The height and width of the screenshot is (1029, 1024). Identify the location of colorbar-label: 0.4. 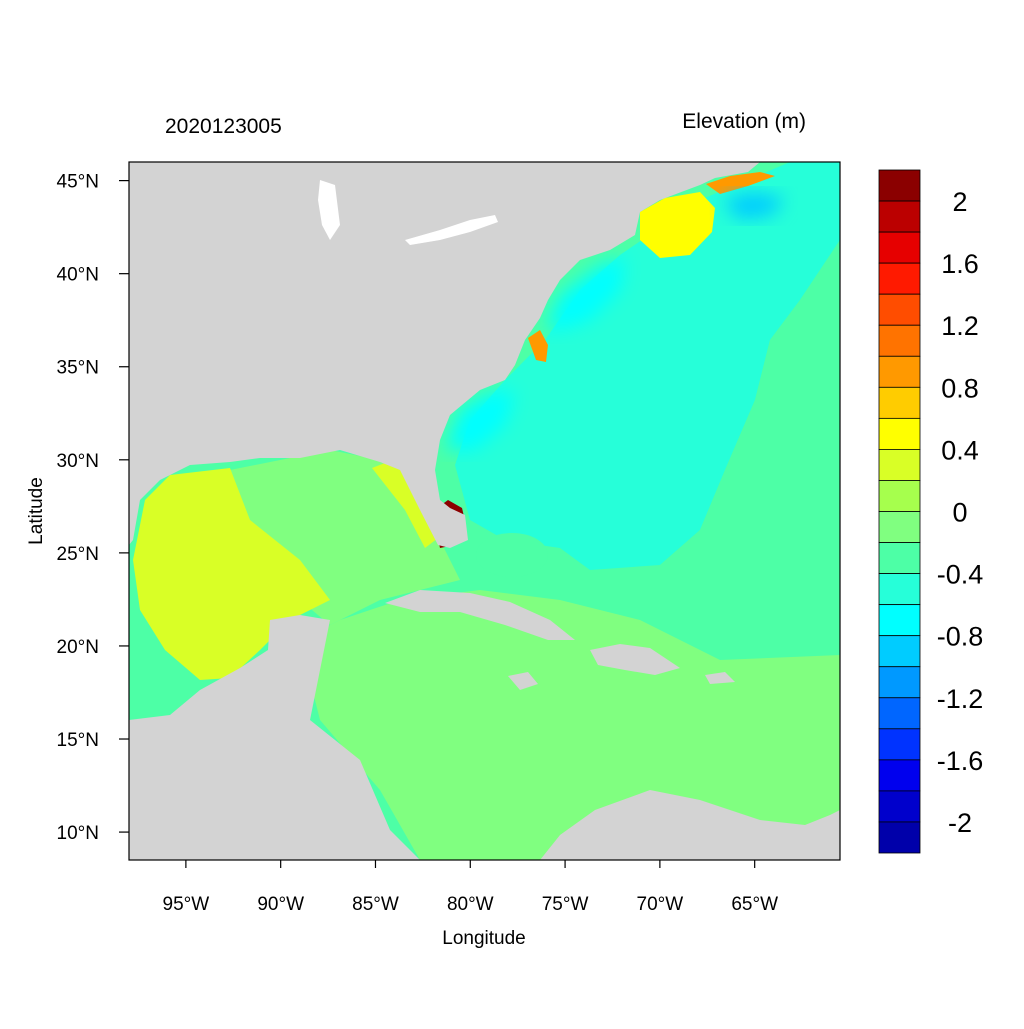
(960, 450).